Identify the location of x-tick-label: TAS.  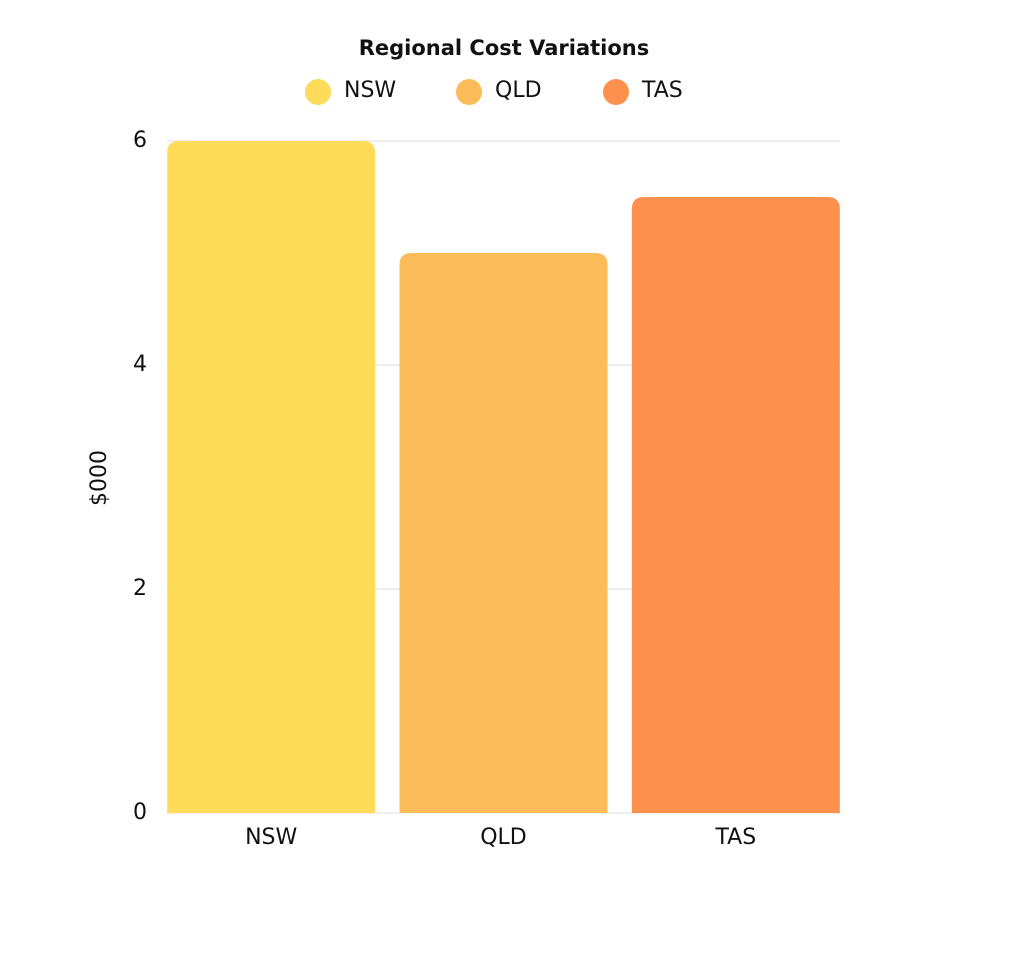
(735, 837).